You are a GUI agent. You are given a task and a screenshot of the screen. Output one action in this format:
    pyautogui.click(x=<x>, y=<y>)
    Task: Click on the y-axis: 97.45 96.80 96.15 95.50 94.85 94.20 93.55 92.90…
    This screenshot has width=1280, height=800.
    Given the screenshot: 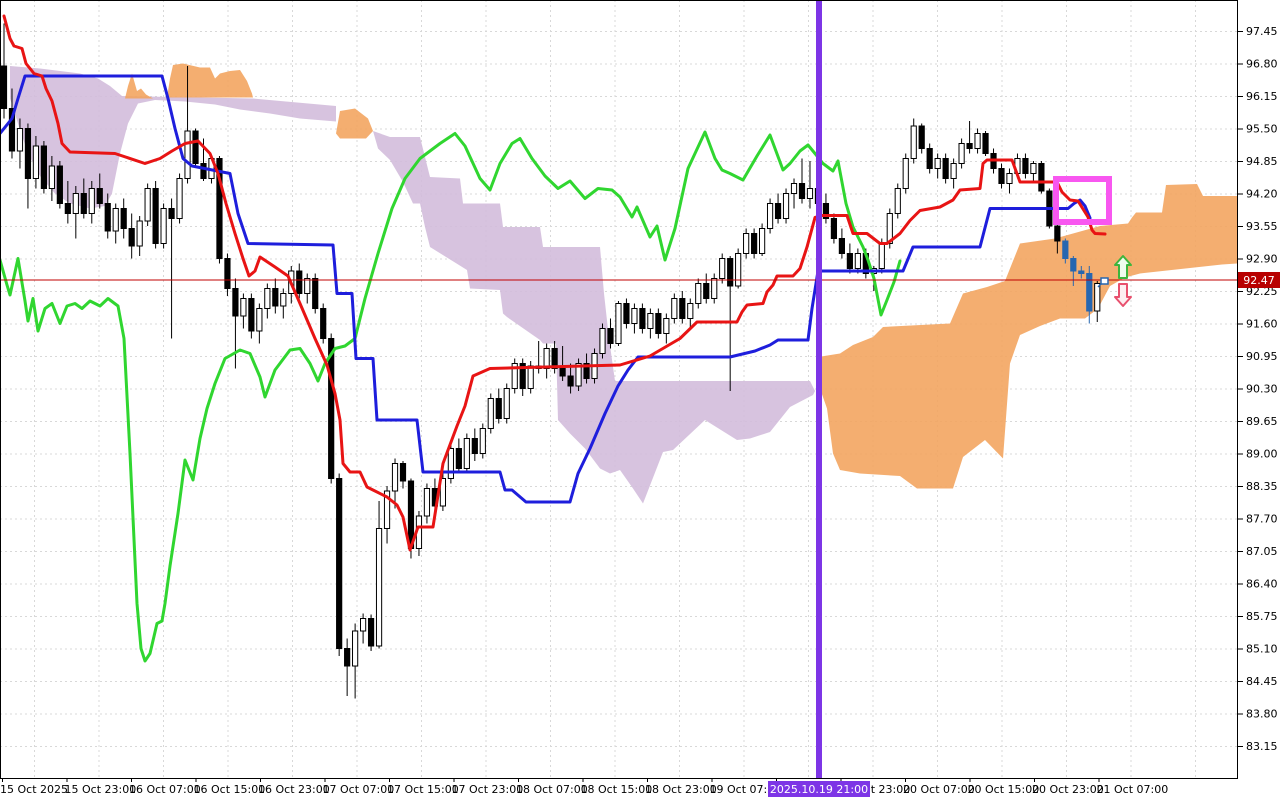 What is the action you would take?
    pyautogui.click(x=1259, y=389)
    